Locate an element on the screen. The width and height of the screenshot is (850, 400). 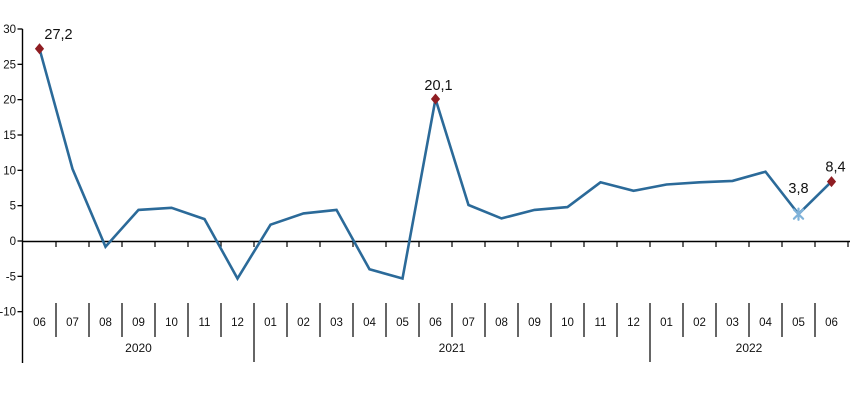
year-label: 2020 is located at coordinates (138, 348).